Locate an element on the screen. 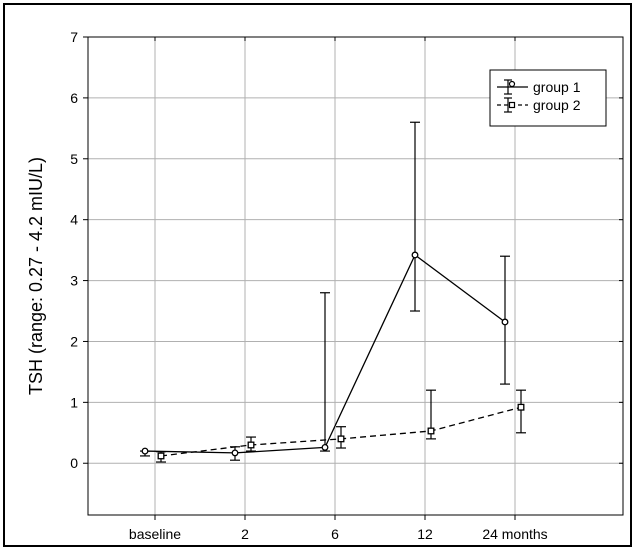  y-tick-label: 4 is located at coordinates (74, 220).